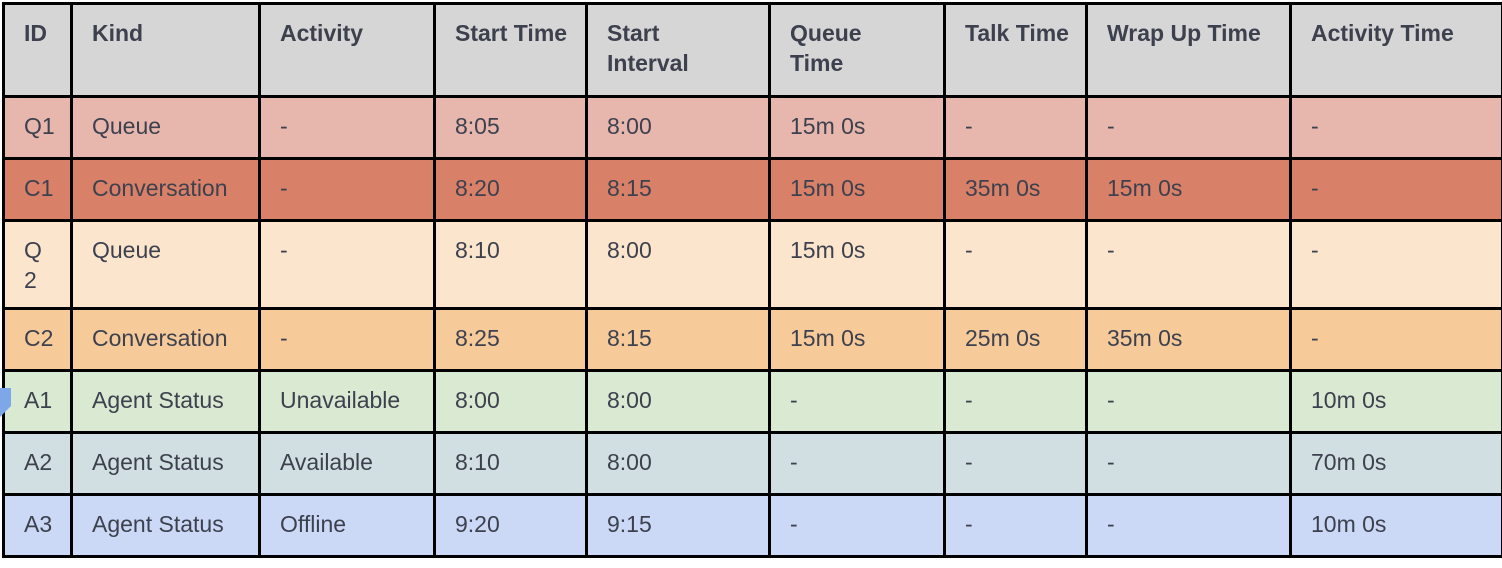  Describe the element at coordinates (347, 401) in the screenshot. I see `table-cell: Unavailable` at that location.